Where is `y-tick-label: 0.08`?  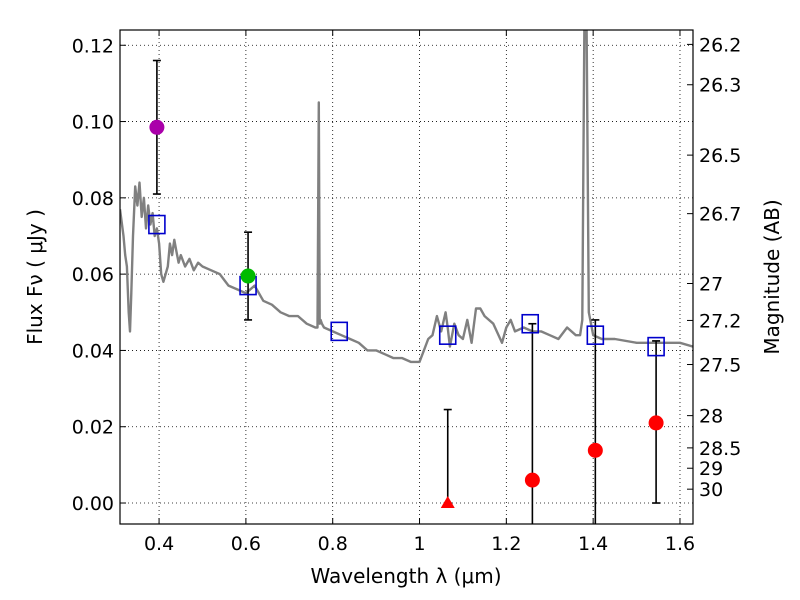 y-tick-label: 0.08 is located at coordinates (93, 199).